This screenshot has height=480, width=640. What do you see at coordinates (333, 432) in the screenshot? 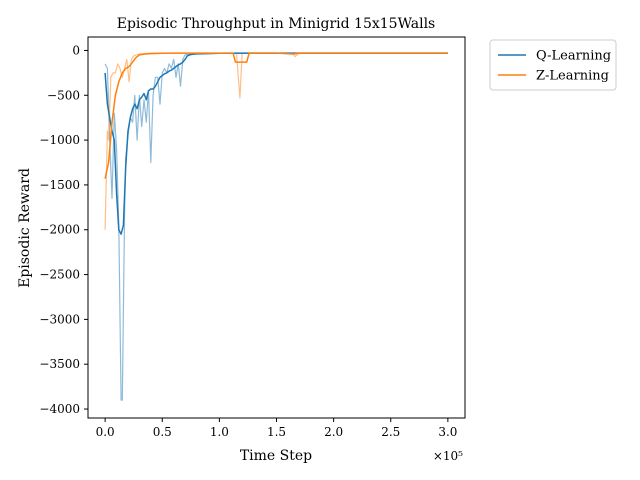
I see `x-tick-label: 2.0` at bounding box center [333, 432].